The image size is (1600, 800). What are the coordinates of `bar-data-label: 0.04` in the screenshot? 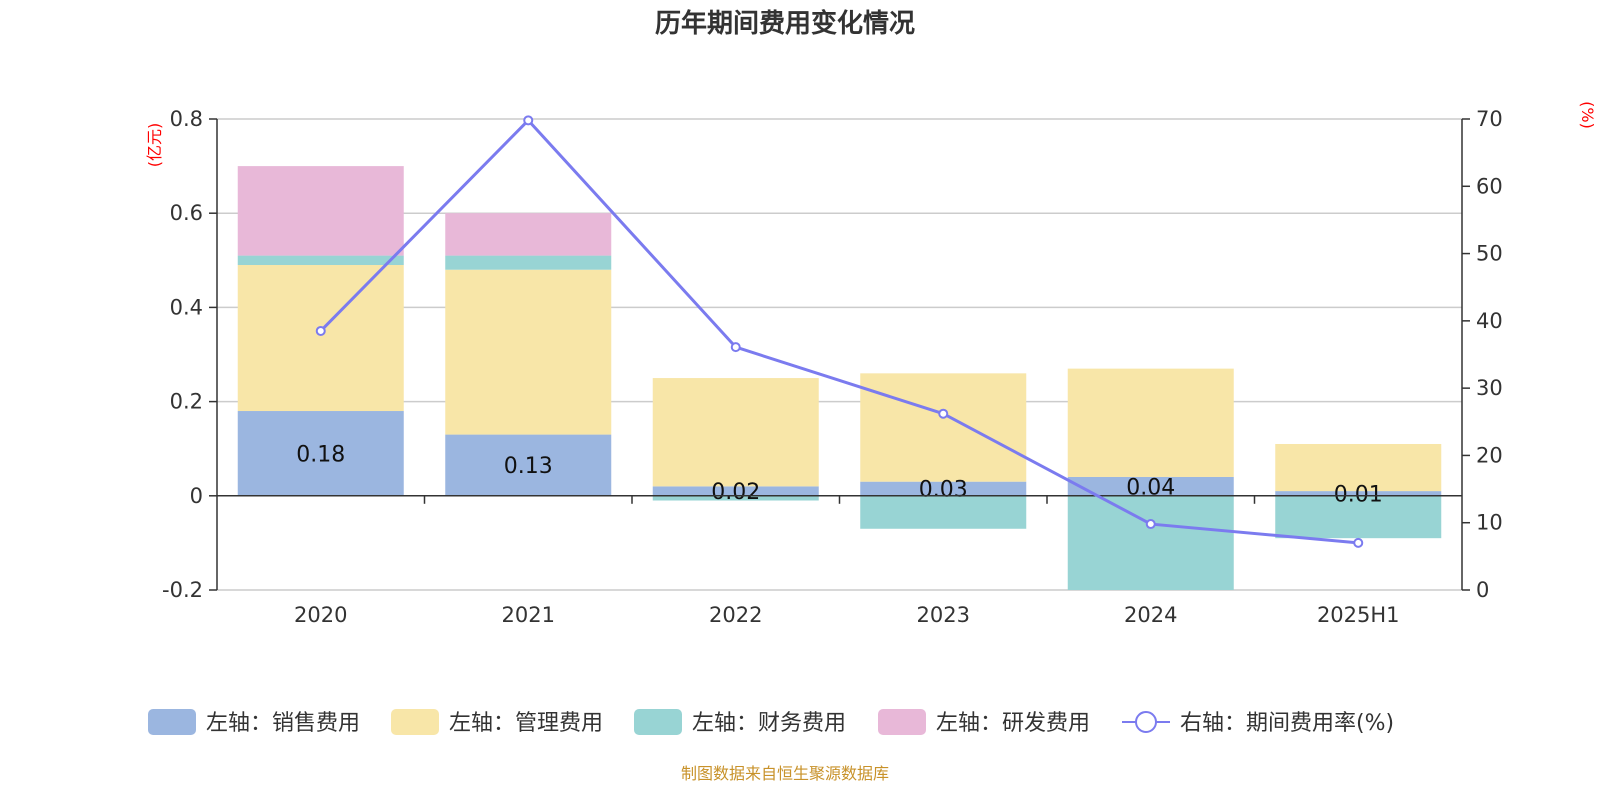 It's located at (1150, 487).